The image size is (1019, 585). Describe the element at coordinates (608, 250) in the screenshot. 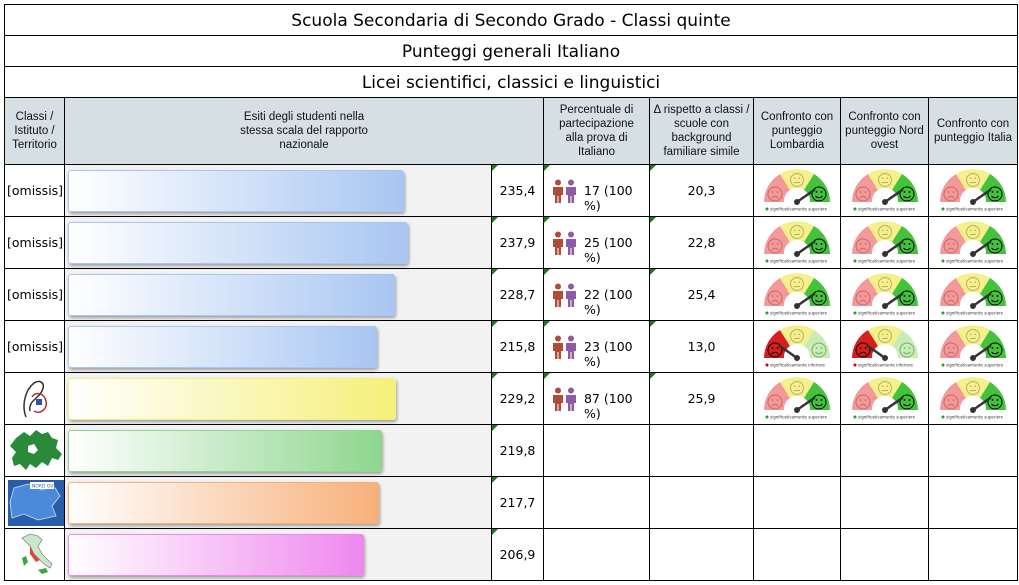

I see `participation-value: 25 (100 %)` at that location.